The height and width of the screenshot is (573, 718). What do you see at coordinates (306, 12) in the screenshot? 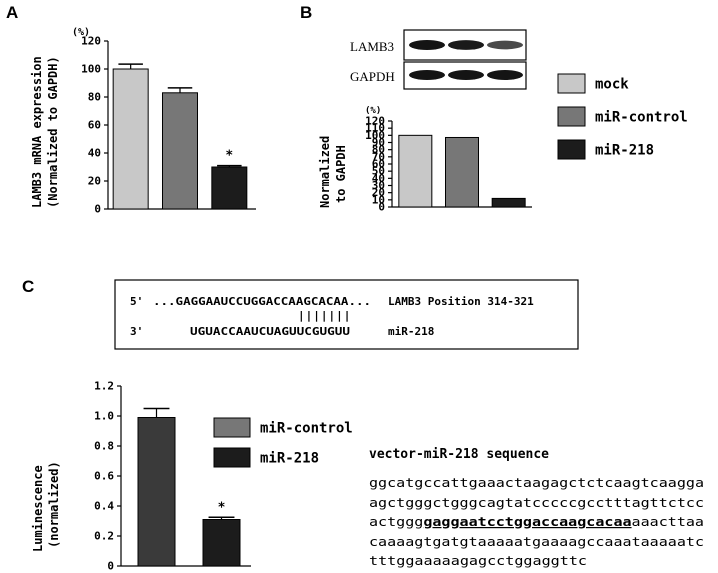
I see `panel-b-letter: B` at bounding box center [306, 12].